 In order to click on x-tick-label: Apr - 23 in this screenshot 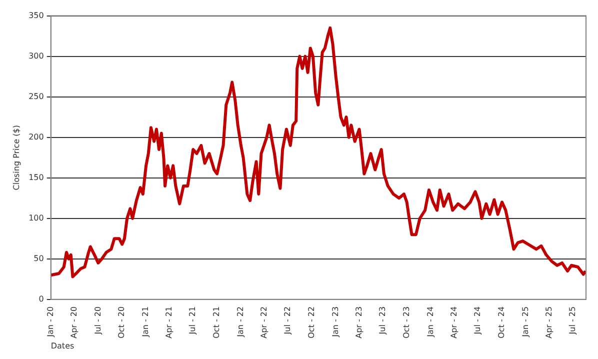, I will do `click(359, 322)`.